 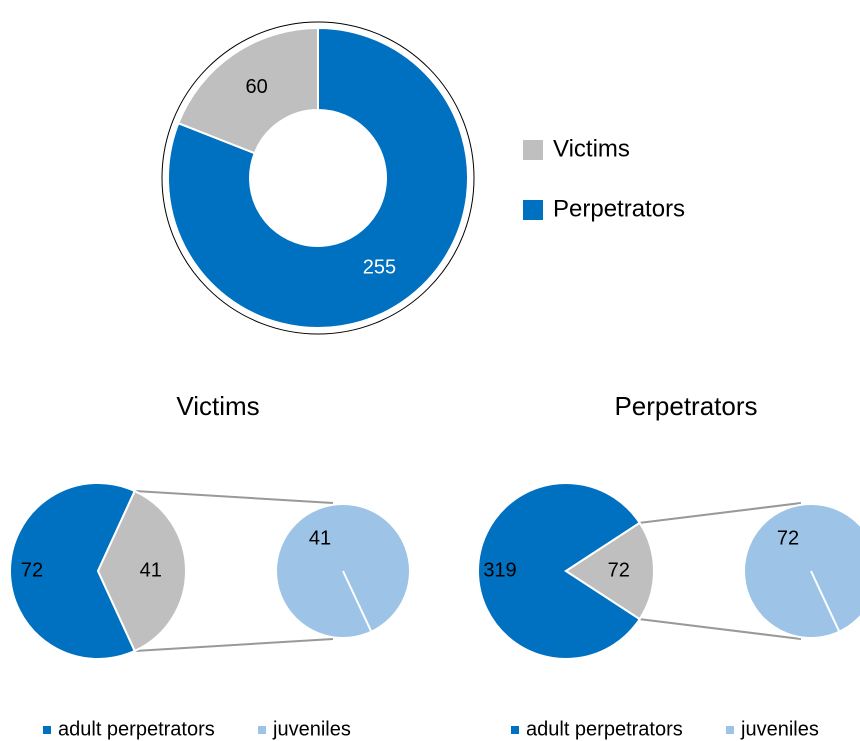 I want to click on data-label: 255, so click(x=379, y=267).